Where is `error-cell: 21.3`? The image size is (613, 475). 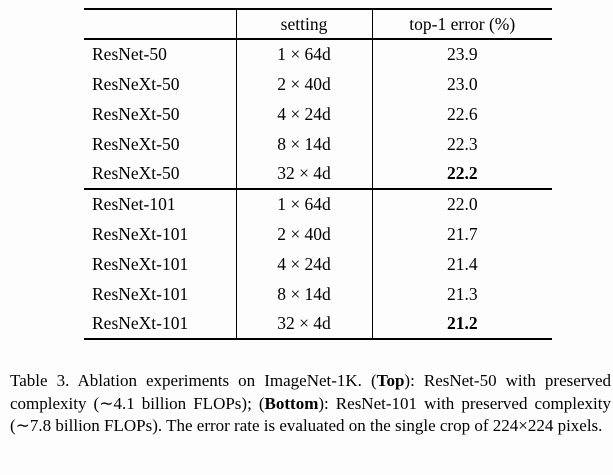 error-cell: 21.3 is located at coordinates (462, 293).